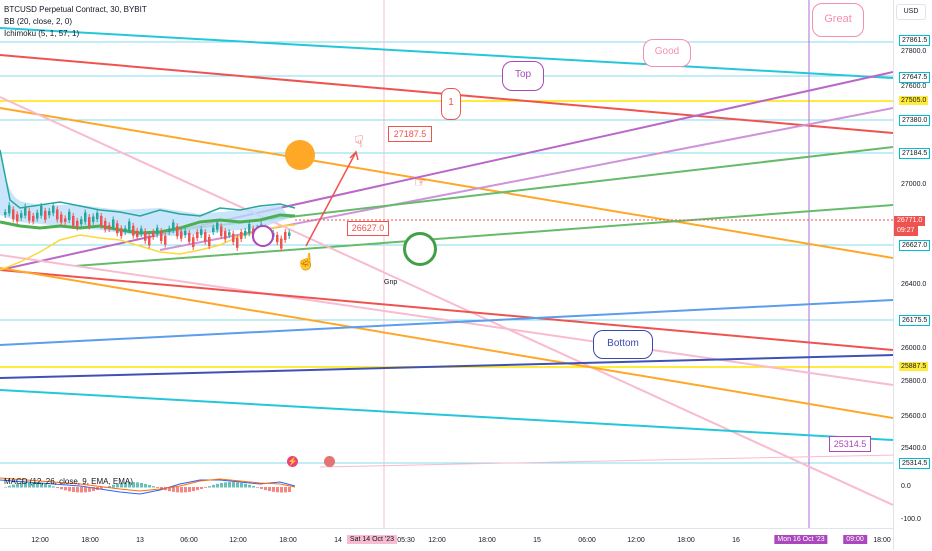 This screenshot has height=551, width=932. I want to click on price-label: -100.0, so click(911, 519).